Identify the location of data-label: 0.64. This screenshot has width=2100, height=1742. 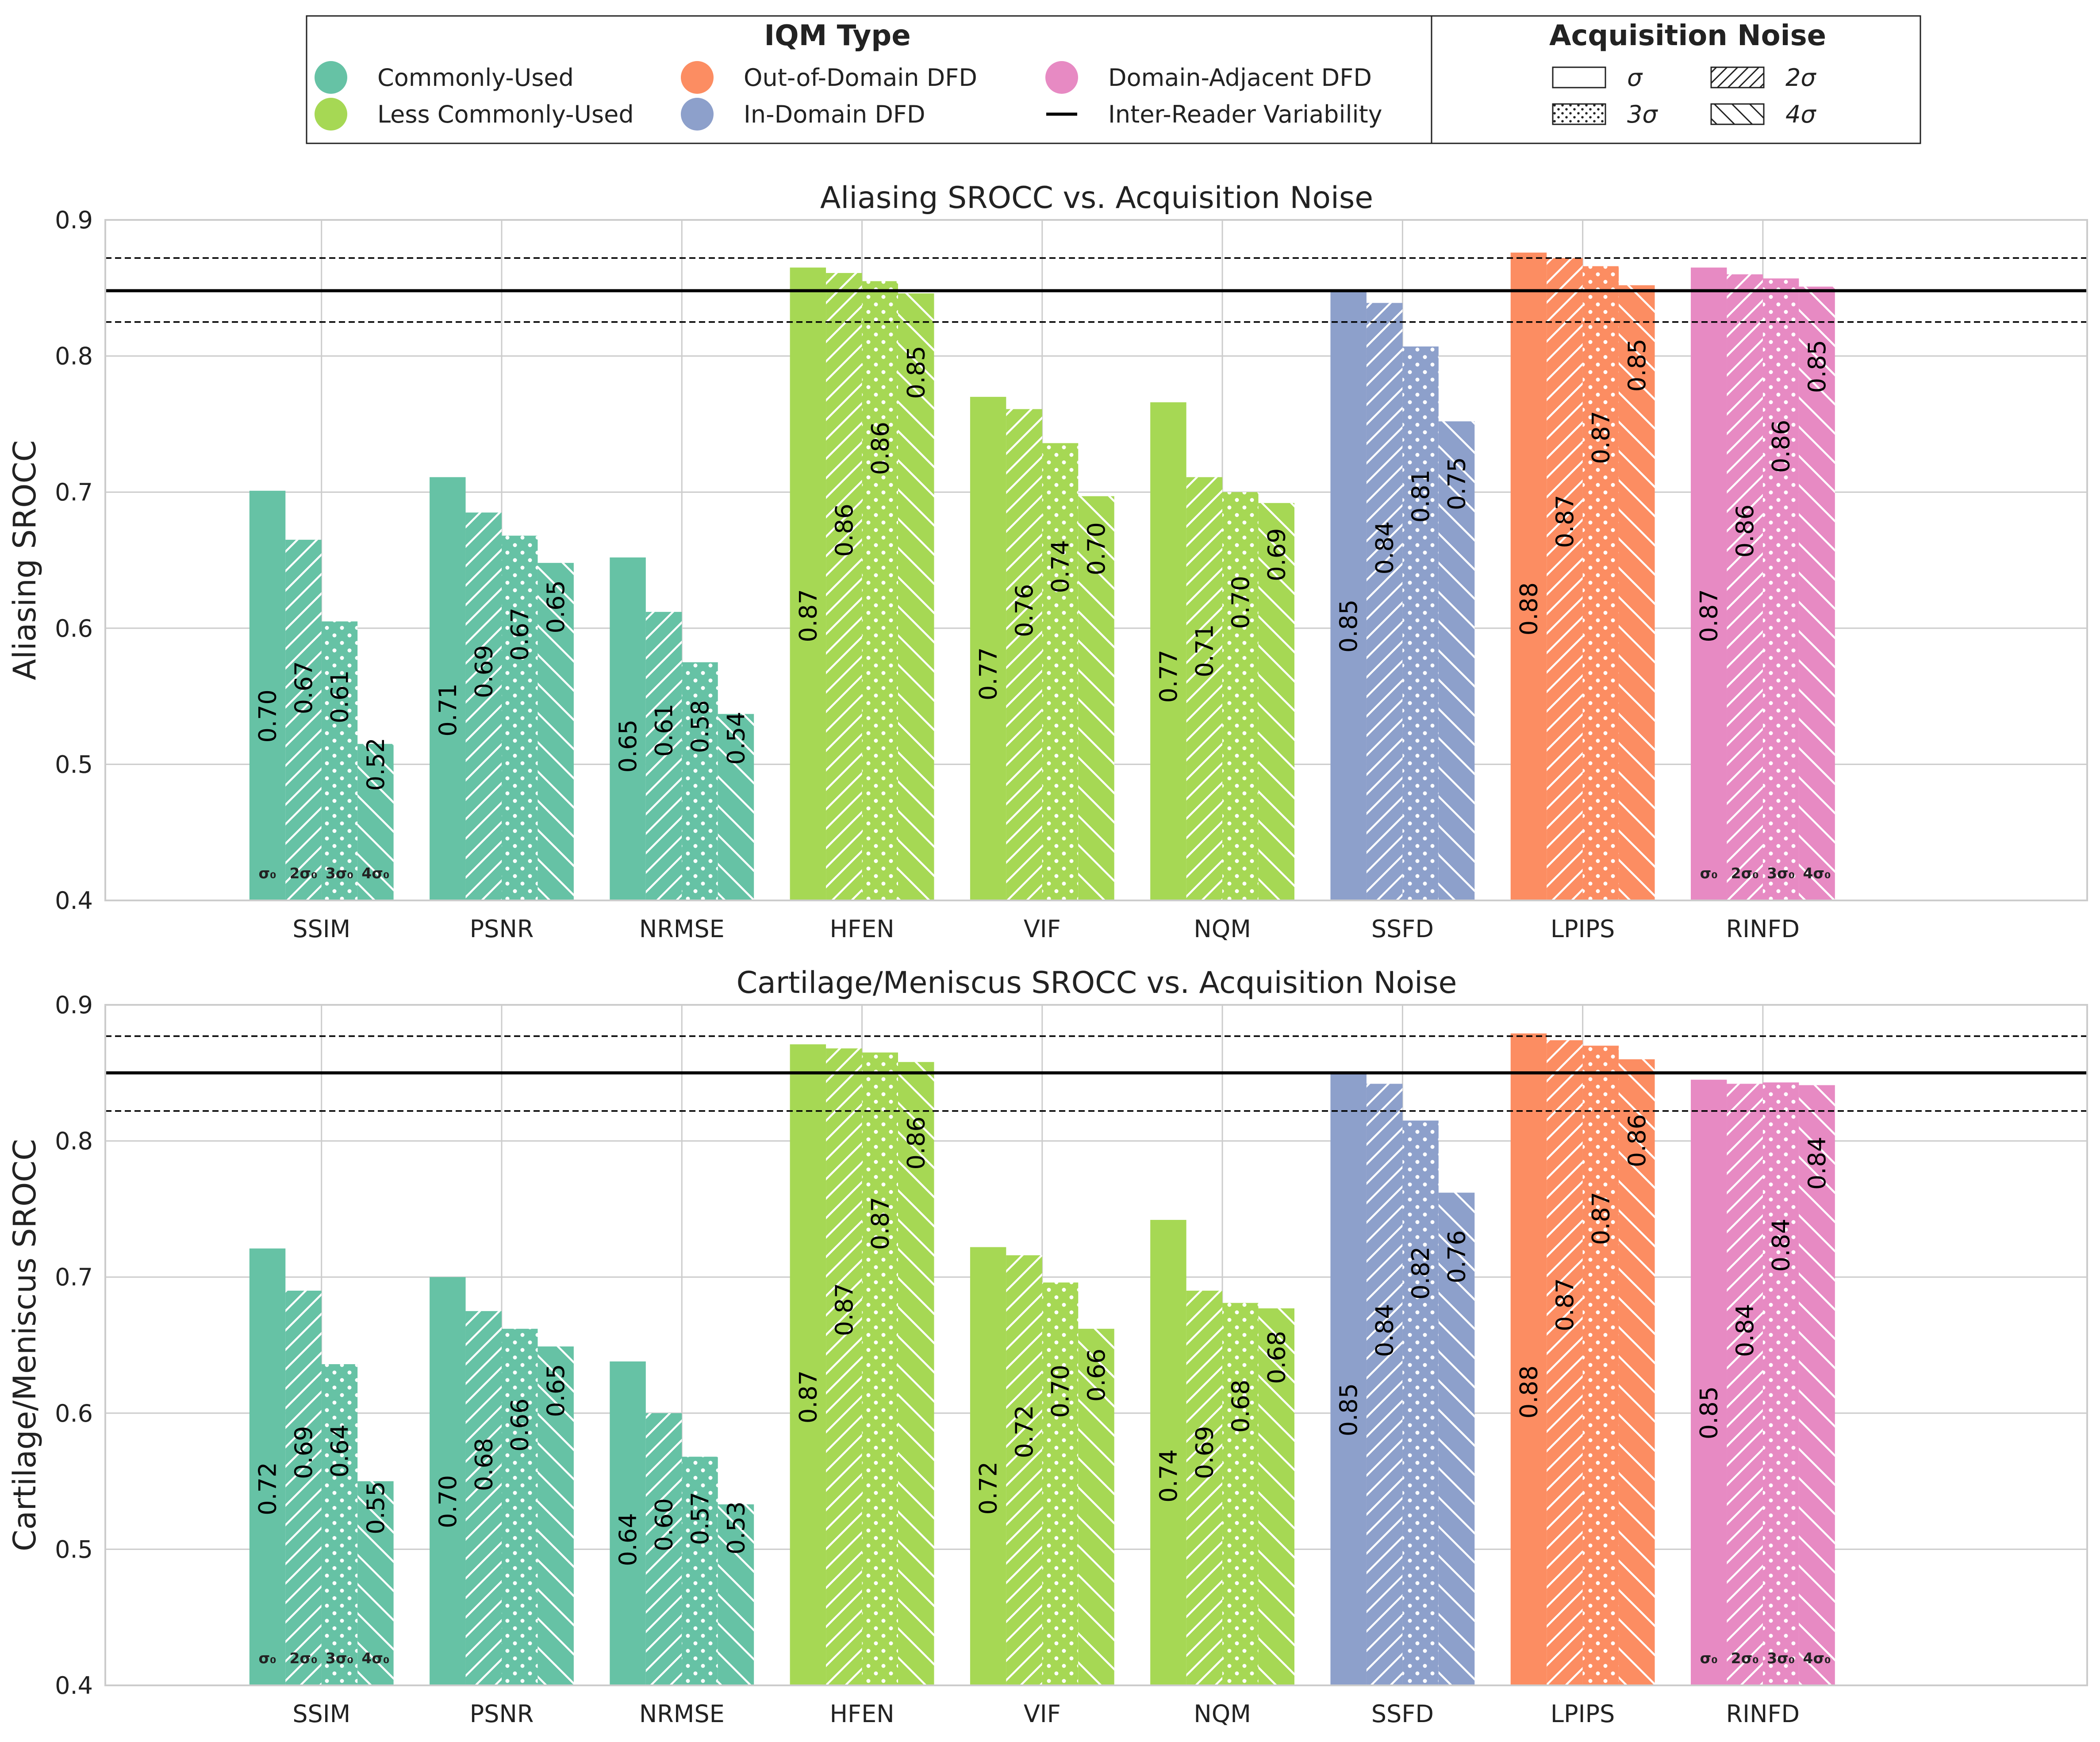
(628, 1539).